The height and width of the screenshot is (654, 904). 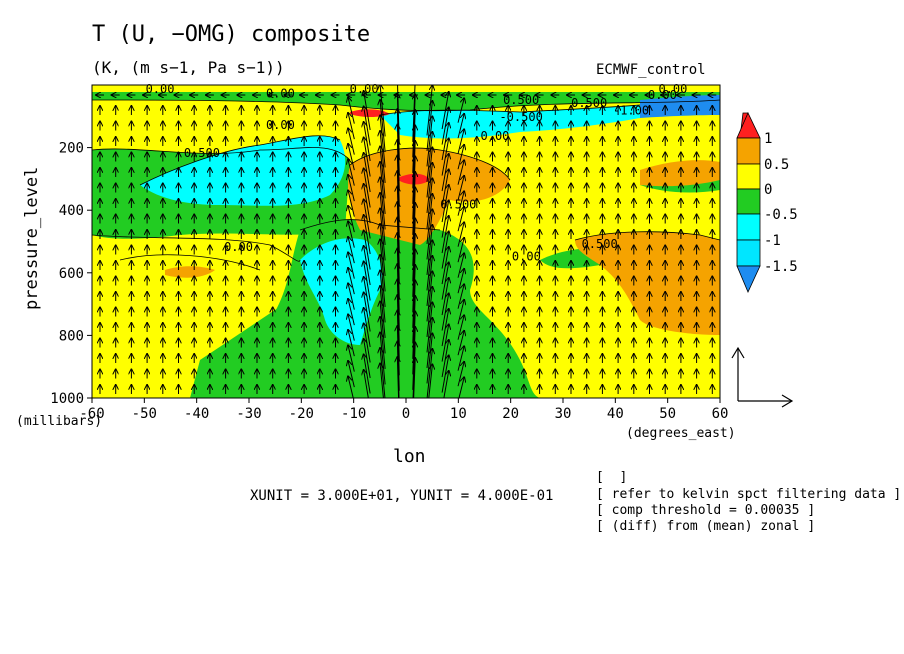 What do you see at coordinates (762, 377) in the screenshot?
I see `vector-reference` at bounding box center [762, 377].